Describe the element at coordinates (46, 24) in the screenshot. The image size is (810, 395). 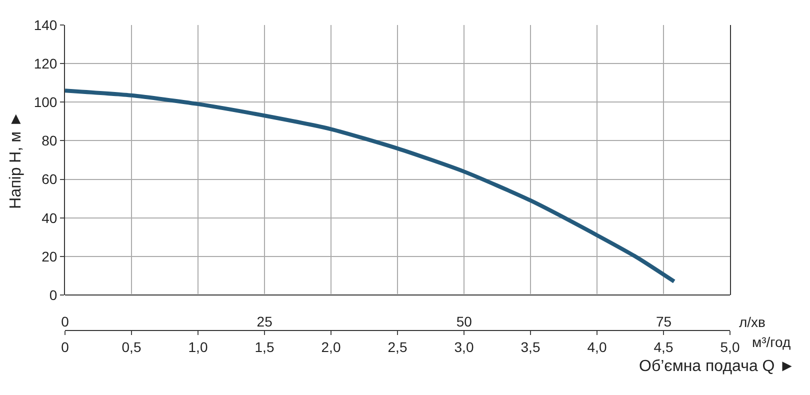
I see `y-tick-label: 140` at that location.